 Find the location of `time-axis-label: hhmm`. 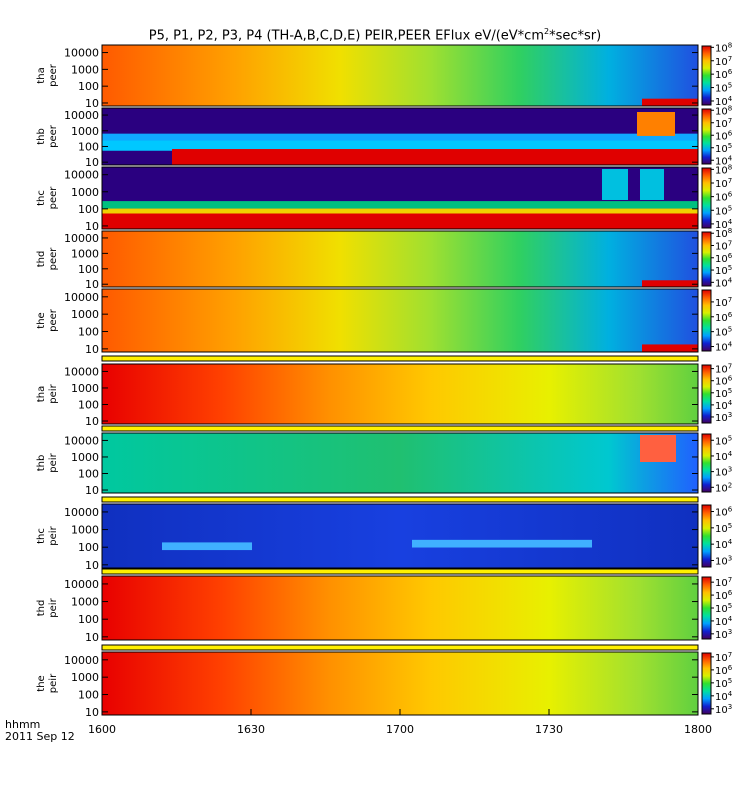

time-axis-label: hhmm is located at coordinates (22, 724).